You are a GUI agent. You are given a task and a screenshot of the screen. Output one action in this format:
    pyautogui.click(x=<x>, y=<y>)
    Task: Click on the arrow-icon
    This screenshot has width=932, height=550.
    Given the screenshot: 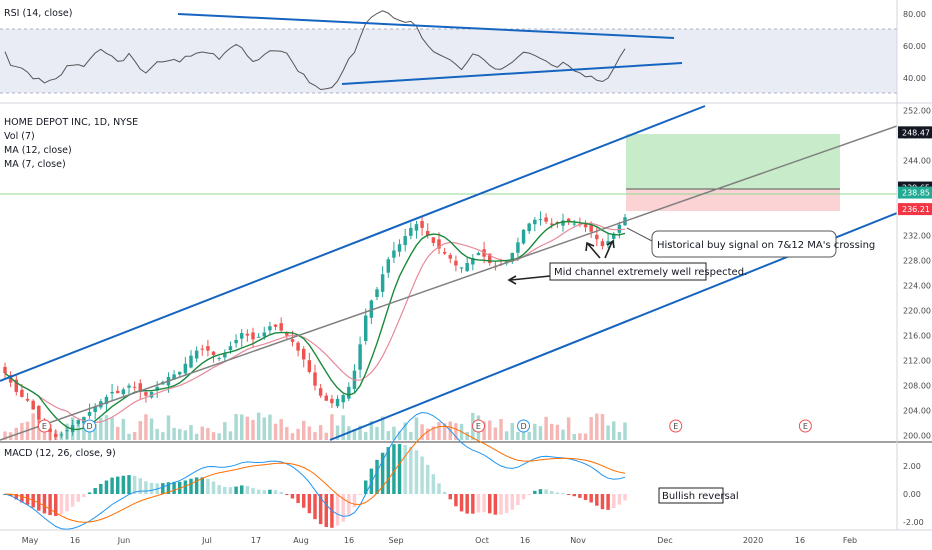 What is the action you would take?
    pyautogui.click(x=561, y=262)
    